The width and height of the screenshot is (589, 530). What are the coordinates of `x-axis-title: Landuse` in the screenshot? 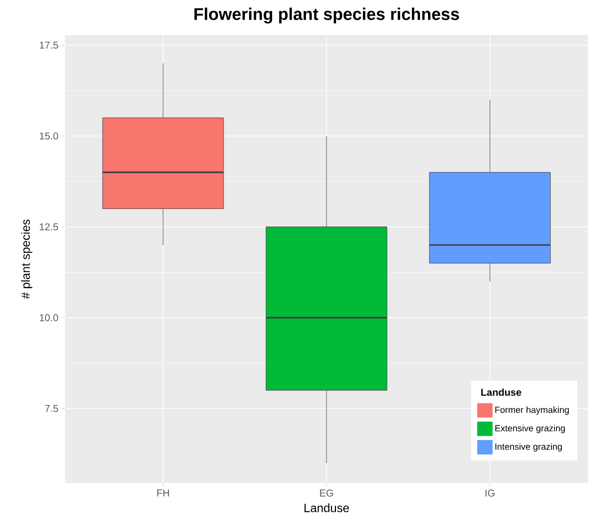 It's located at (326, 507).